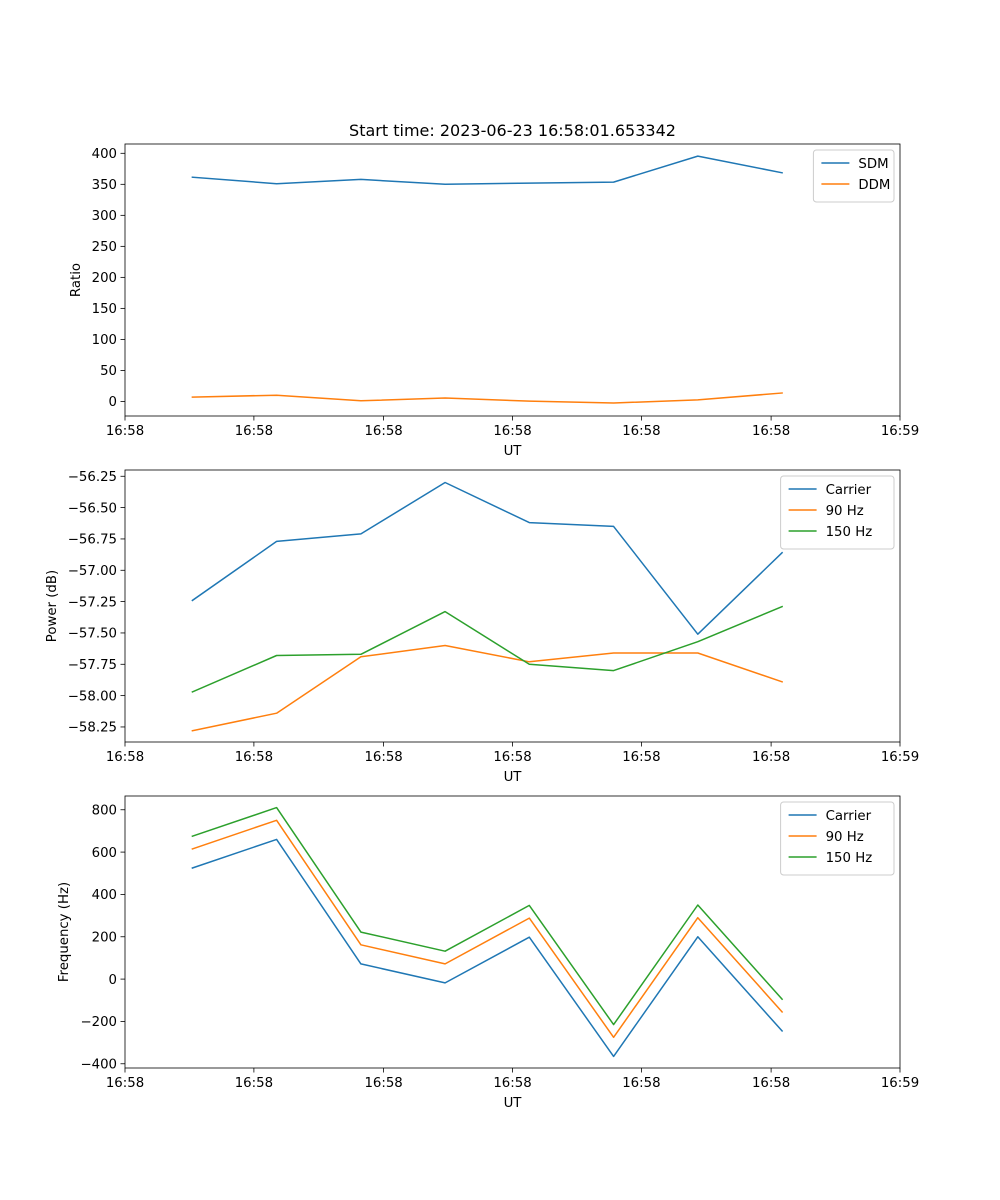 Image resolution: width=1000 pixels, height=1200 pixels. Describe the element at coordinates (512, 130) in the screenshot. I see `figure-title: Start time: 2023-06-23 16:58:01.653342` at that location.